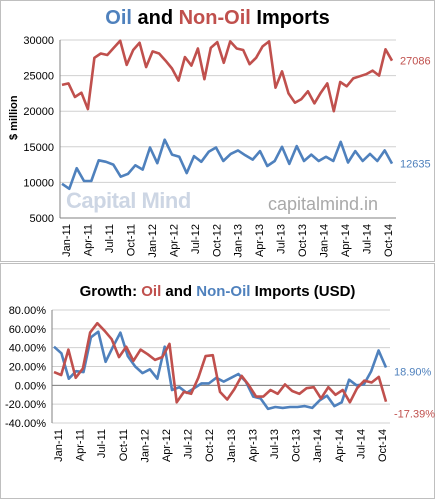  I want to click on c1-x-tick-label: Jul-12, so click(189, 444).